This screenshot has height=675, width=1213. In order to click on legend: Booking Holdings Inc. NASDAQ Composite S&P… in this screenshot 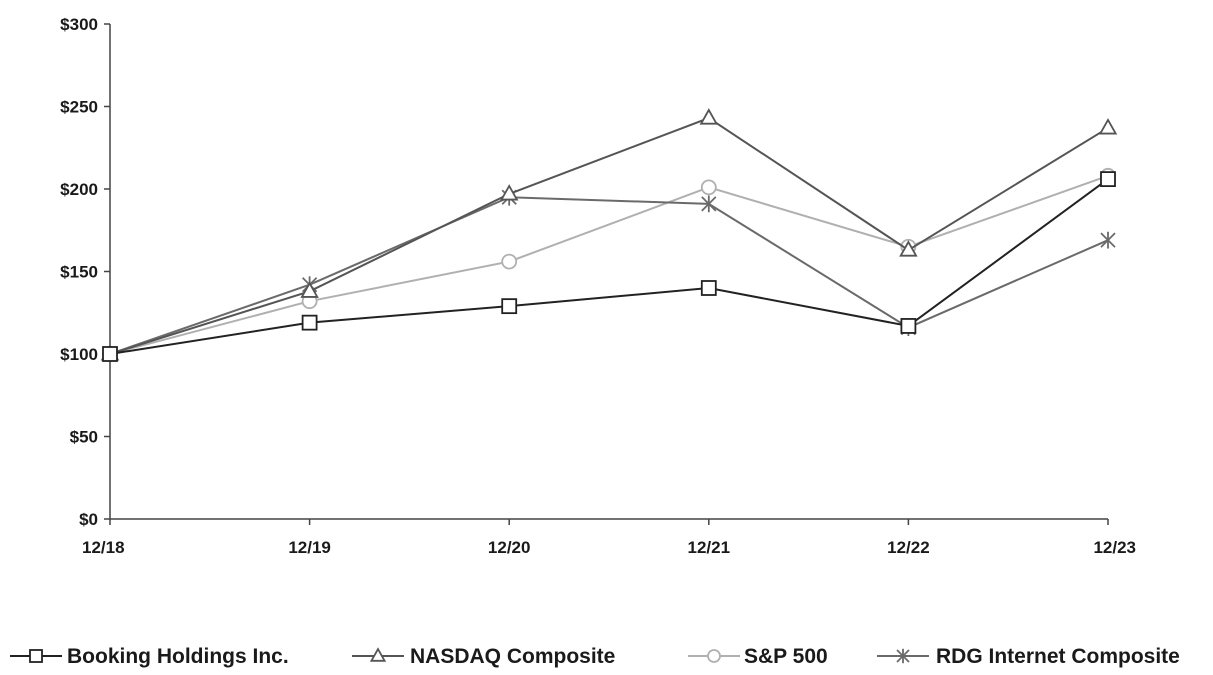, I will do `click(595, 656)`.